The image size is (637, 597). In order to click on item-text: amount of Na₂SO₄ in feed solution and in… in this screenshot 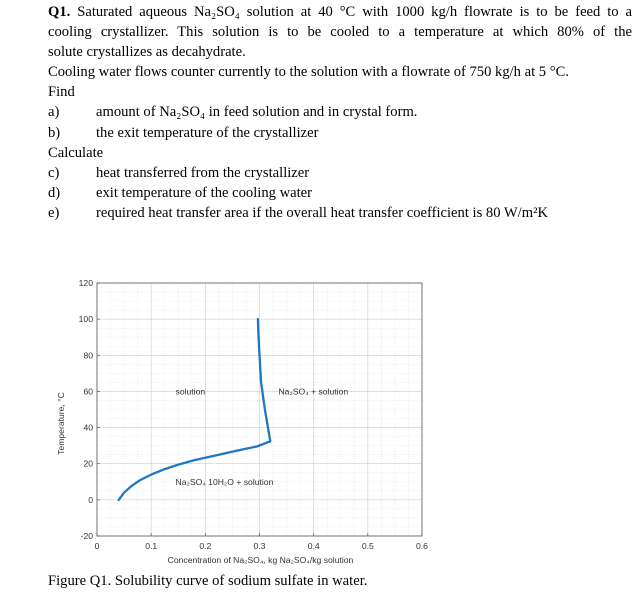, I will do `click(257, 112)`.